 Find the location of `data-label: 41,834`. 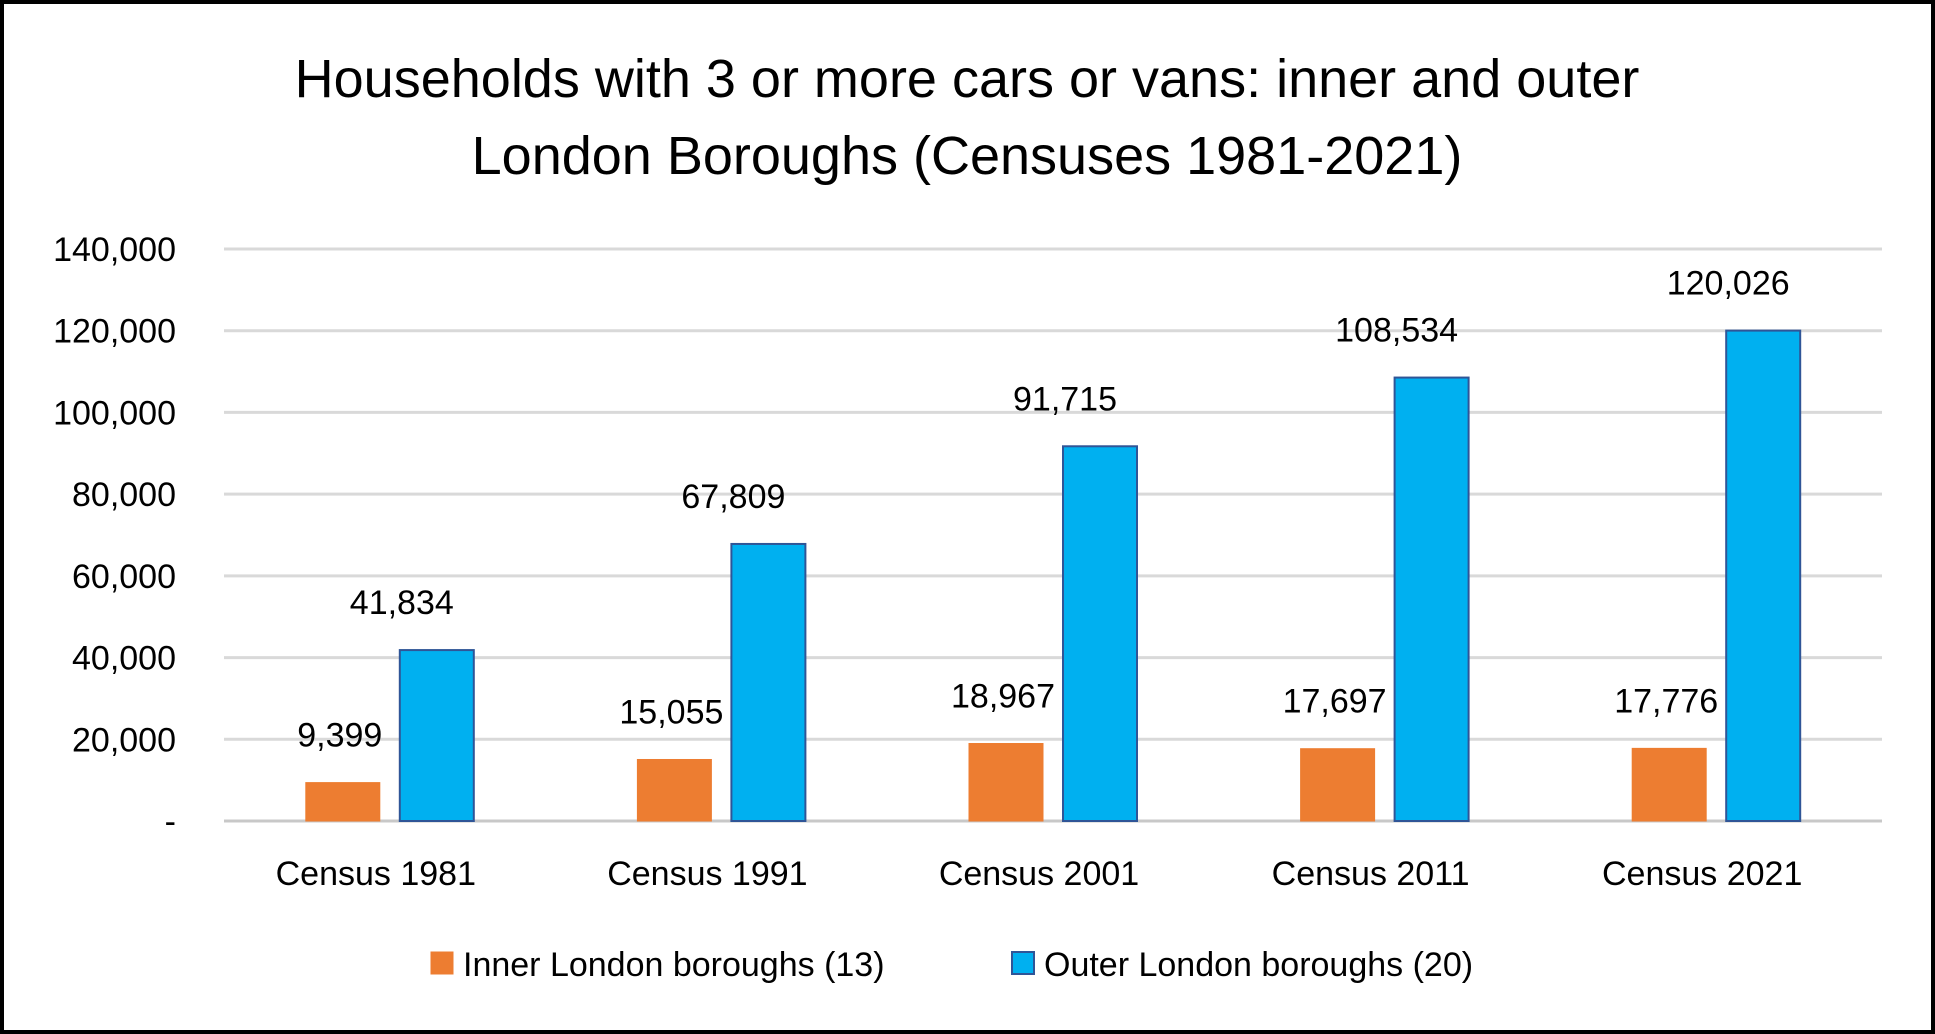

data-label: 41,834 is located at coordinates (402, 603).